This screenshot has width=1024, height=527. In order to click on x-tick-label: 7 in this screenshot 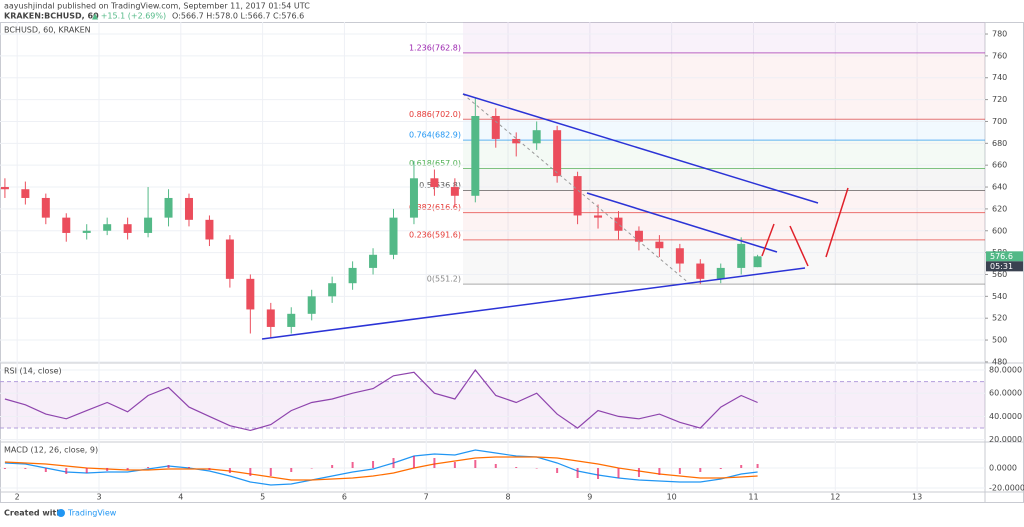, I will do `click(426, 497)`.